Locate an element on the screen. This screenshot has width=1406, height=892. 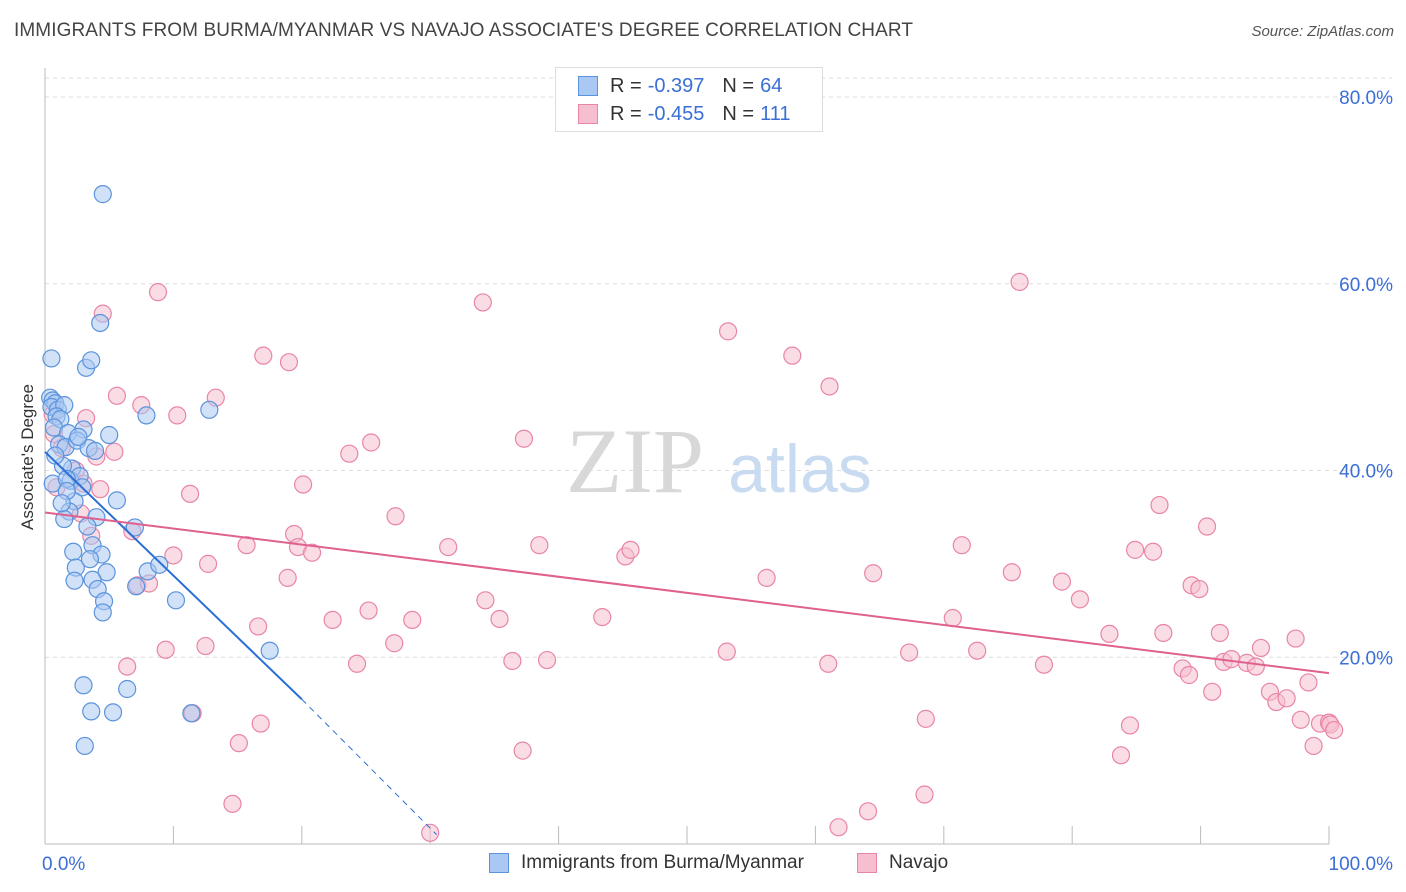
y-axis-label: Associate's Degree is located at coordinates (27, 457).